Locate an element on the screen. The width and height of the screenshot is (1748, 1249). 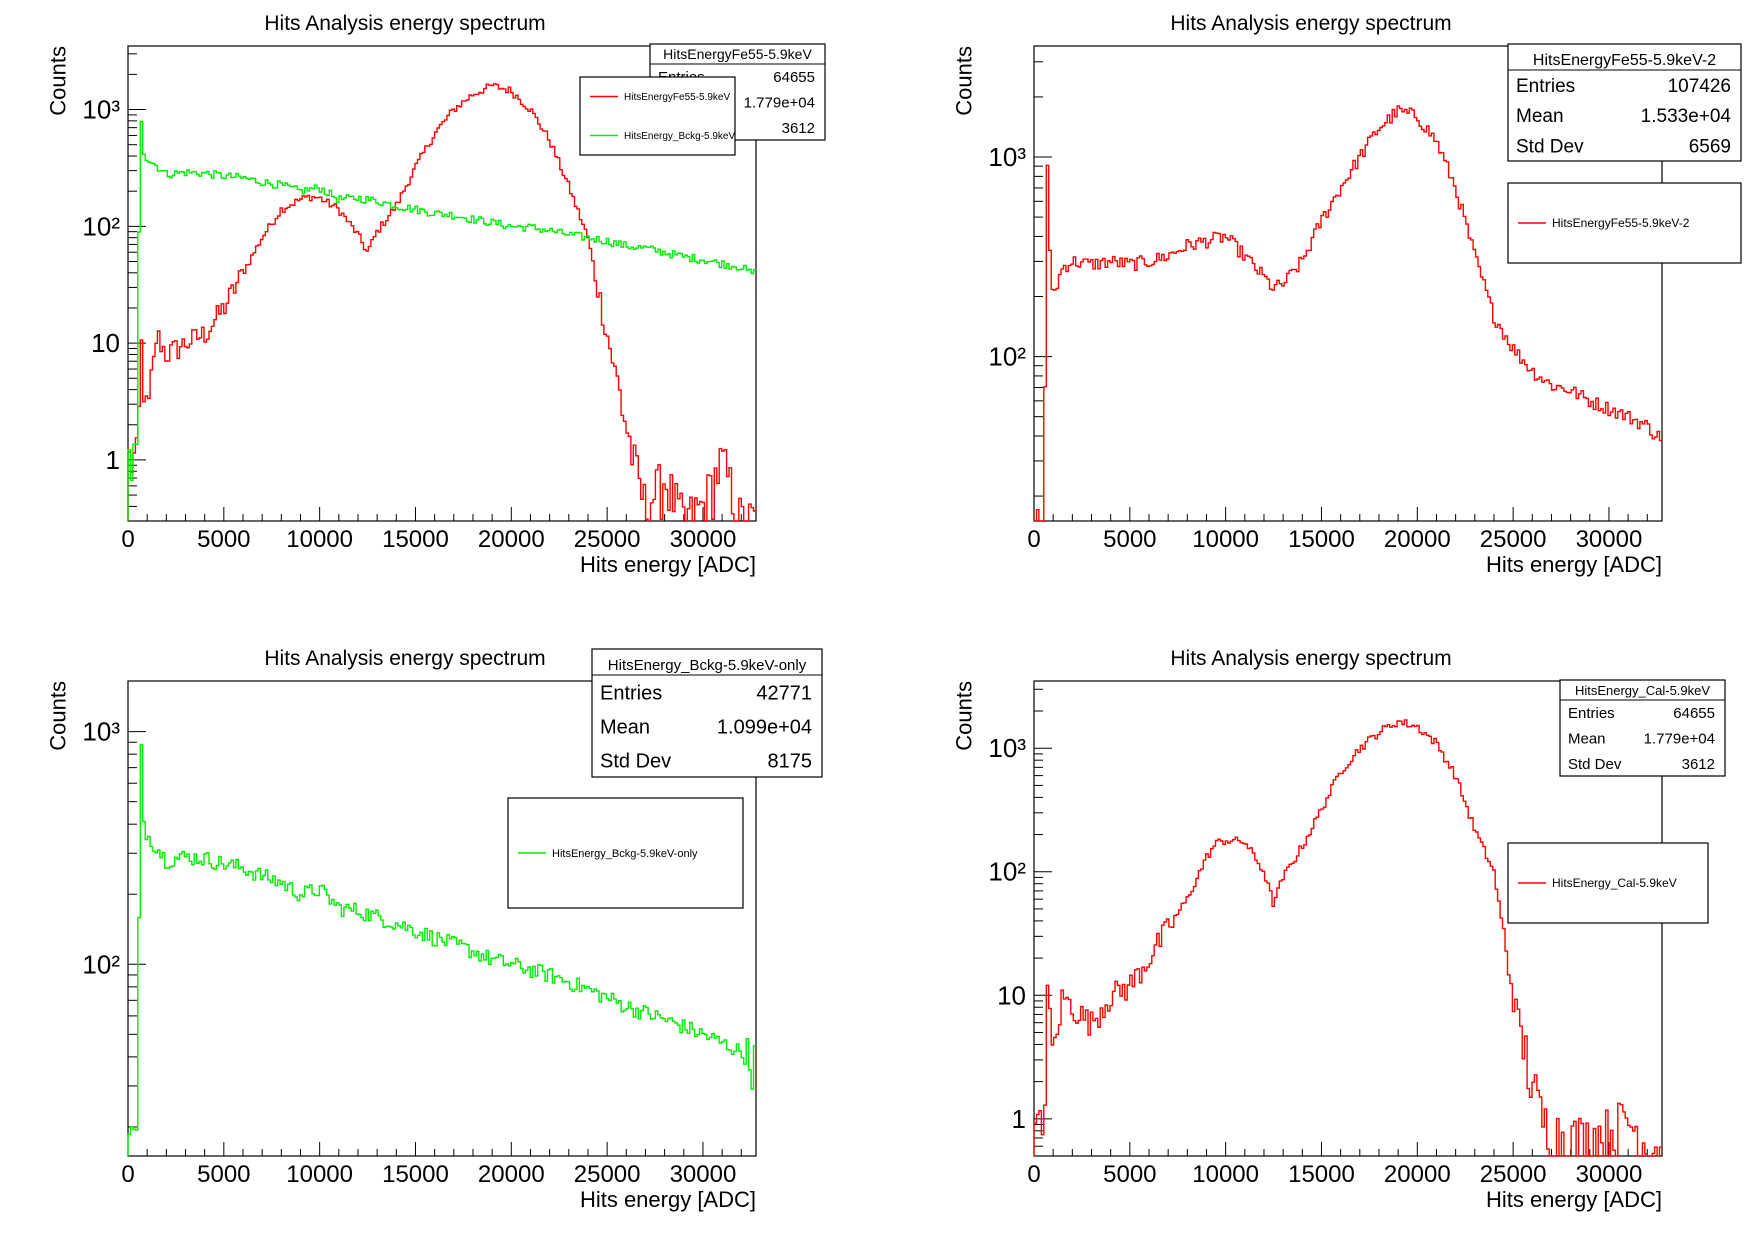
legend: HitsEnergyFe55-5.9keV-2 is located at coordinates (1624, 223).